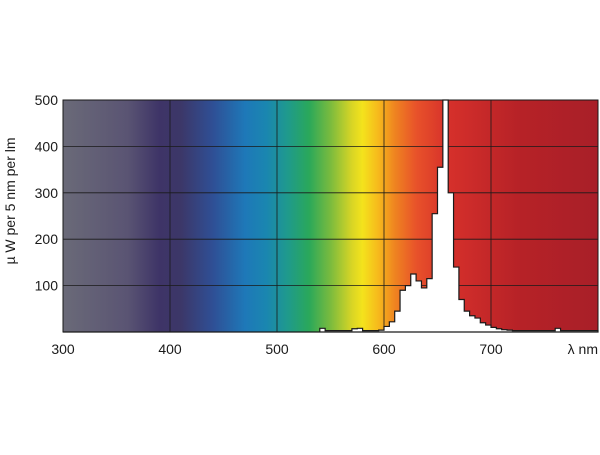 The image size is (600, 455). What do you see at coordinates (170, 349) in the screenshot?
I see `x-tick-label: 400` at bounding box center [170, 349].